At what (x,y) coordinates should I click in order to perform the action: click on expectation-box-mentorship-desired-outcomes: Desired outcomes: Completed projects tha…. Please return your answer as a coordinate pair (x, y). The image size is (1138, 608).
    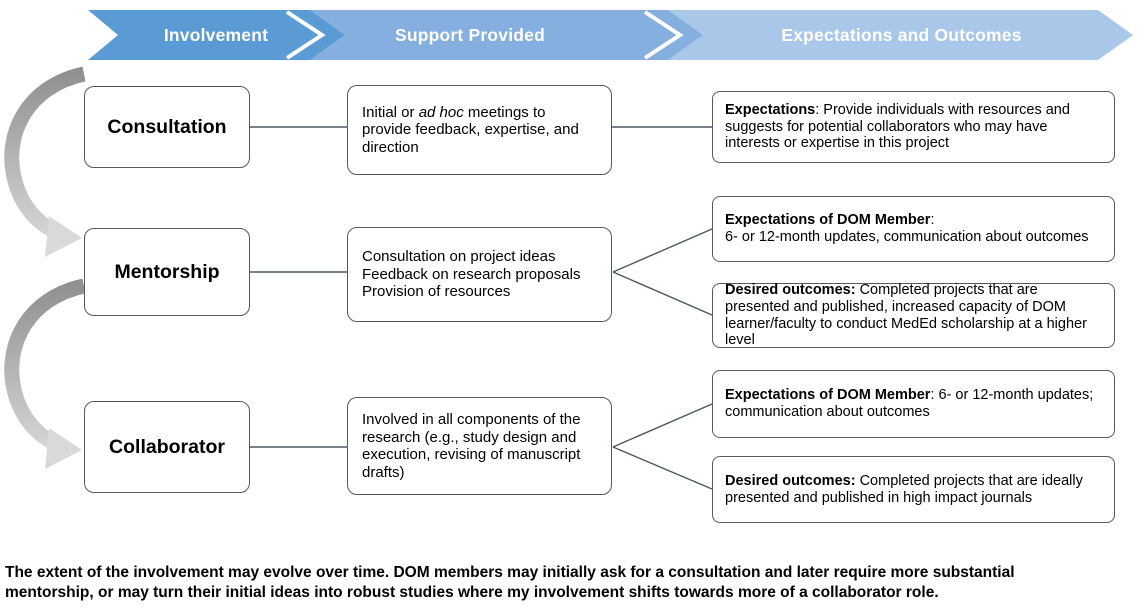
    Looking at the image, I should click on (913, 315).